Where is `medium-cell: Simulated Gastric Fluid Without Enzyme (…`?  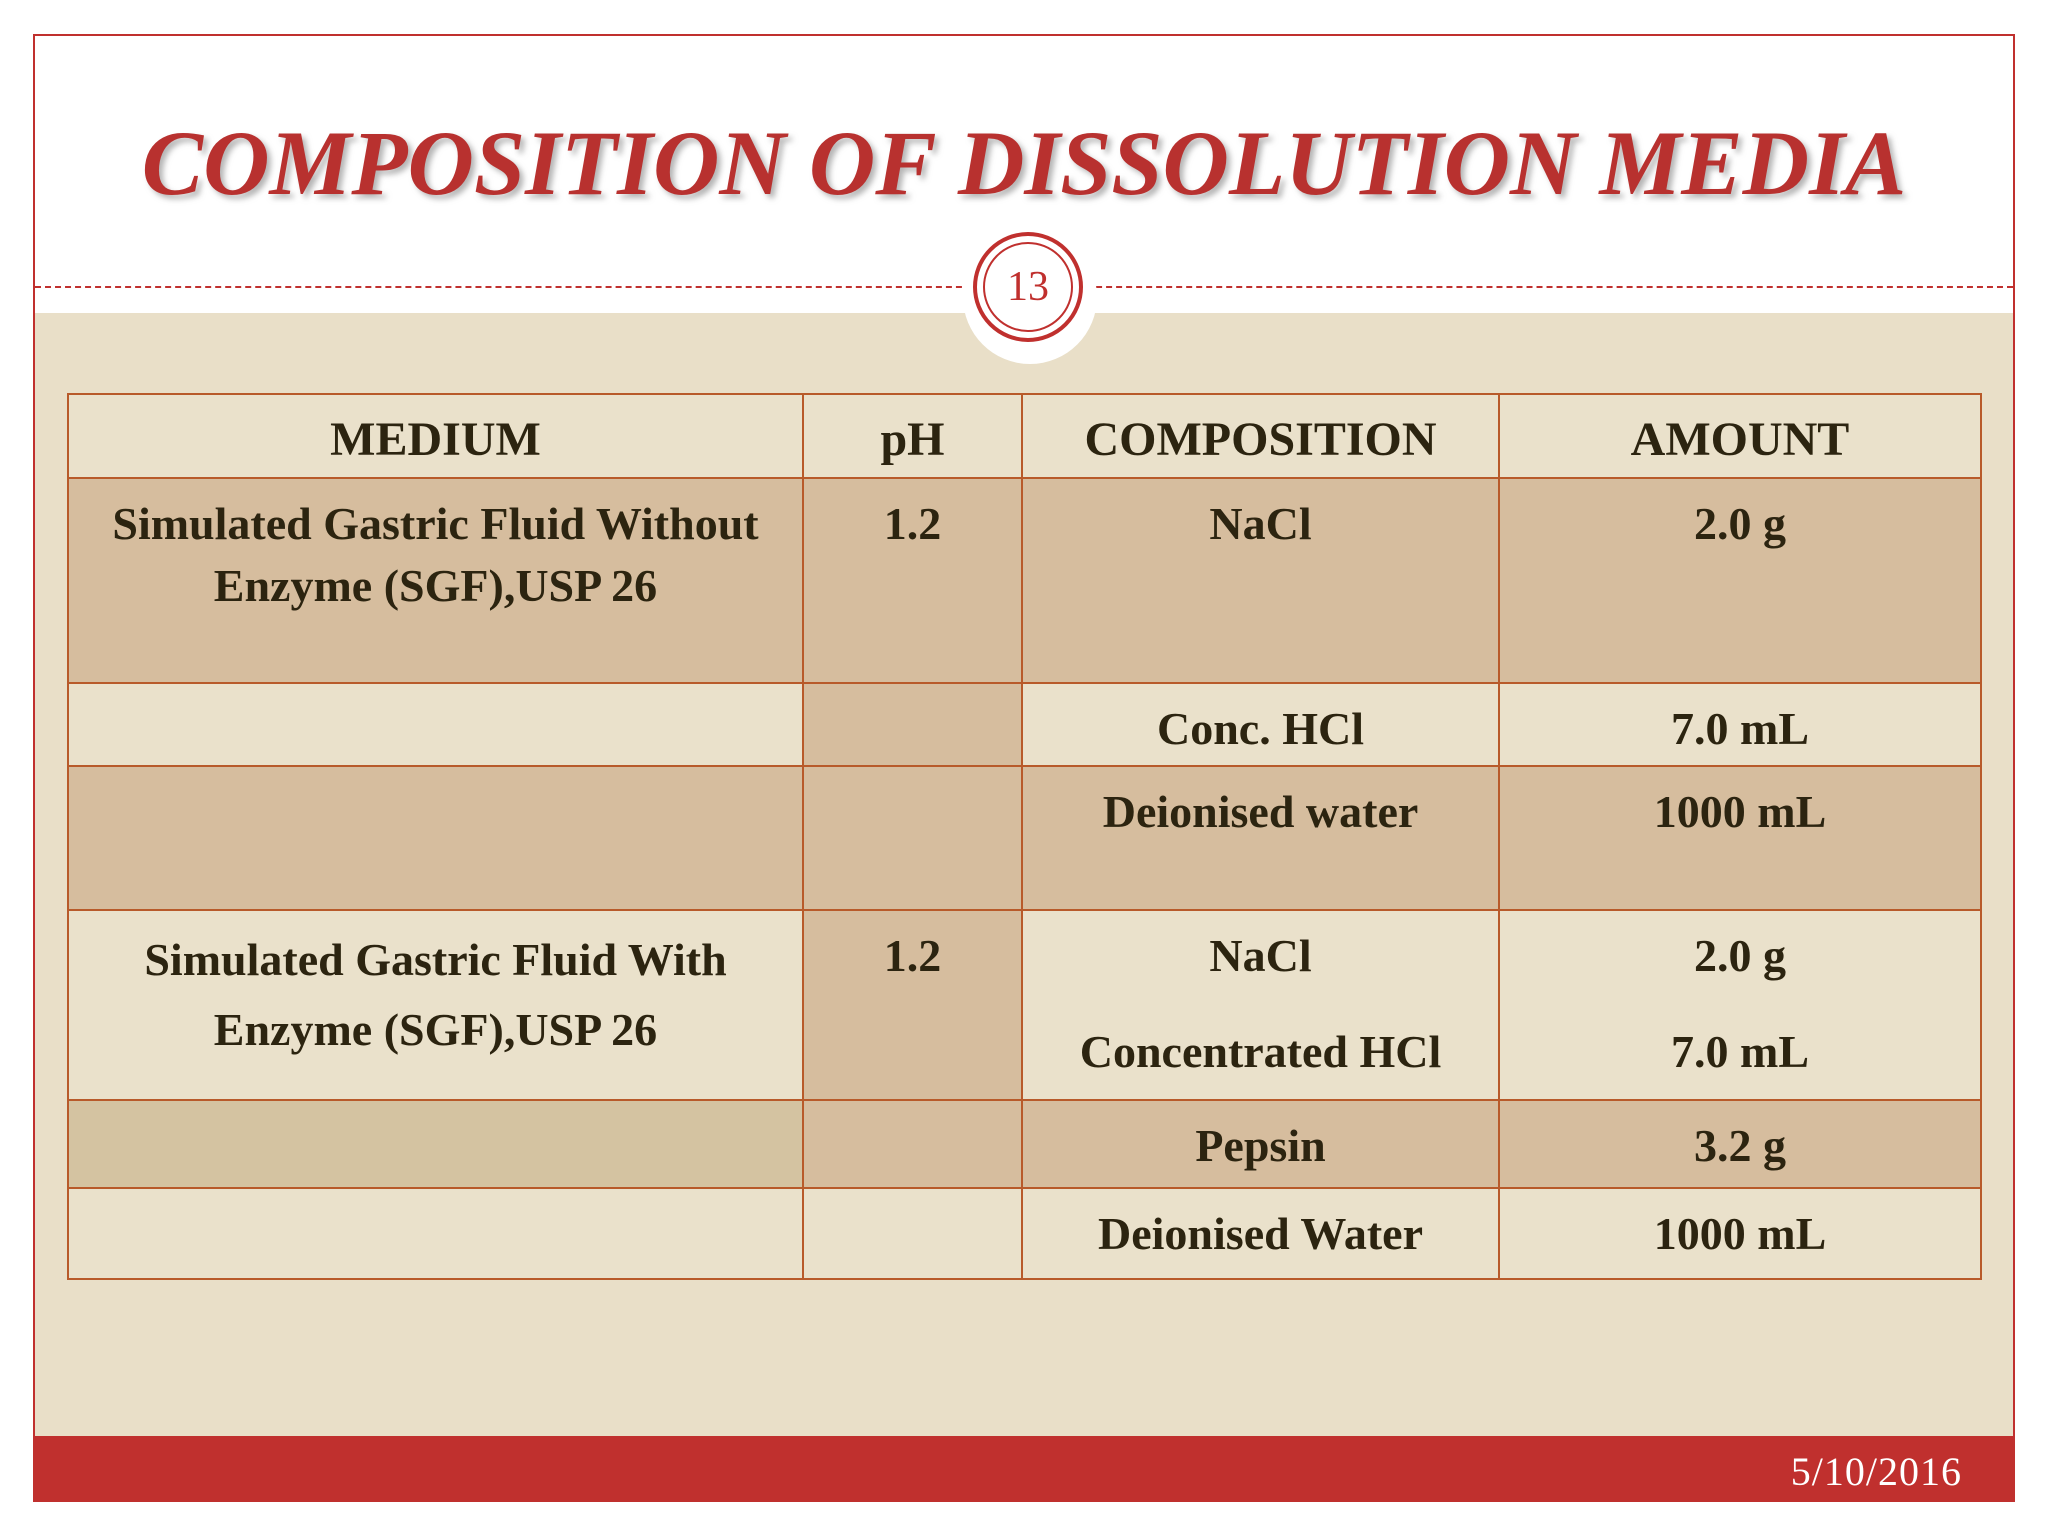 medium-cell: Simulated Gastric Fluid Without Enzyme (… is located at coordinates (435, 580).